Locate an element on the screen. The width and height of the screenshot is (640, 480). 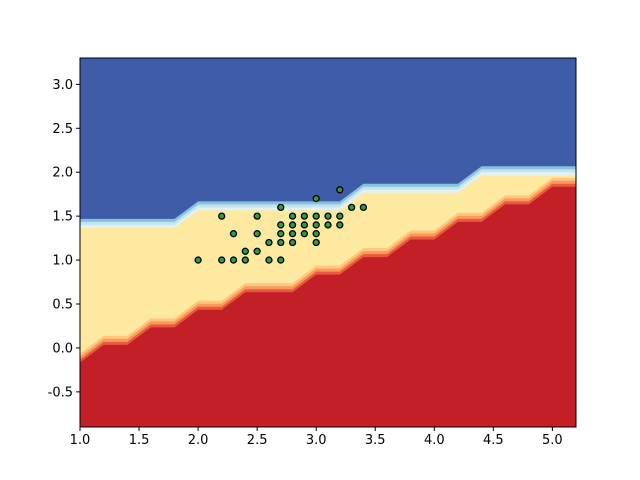
y-tick-label: 2.5 is located at coordinates (62, 129).